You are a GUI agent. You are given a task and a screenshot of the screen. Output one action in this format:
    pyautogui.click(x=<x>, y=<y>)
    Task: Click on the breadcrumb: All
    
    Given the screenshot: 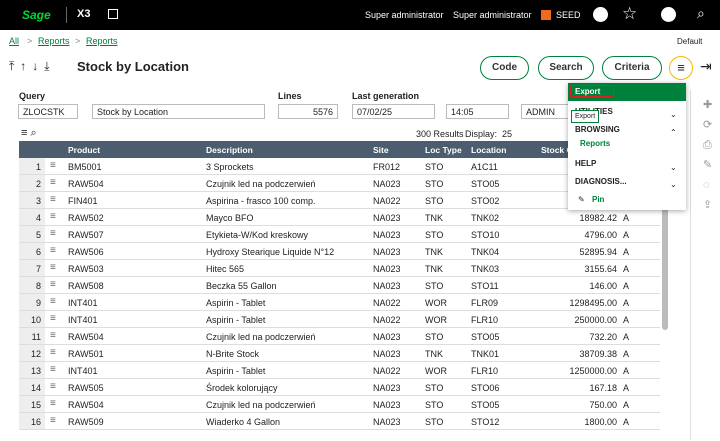 What is the action you would take?
    pyautogui.click(x=14, y=41)
    